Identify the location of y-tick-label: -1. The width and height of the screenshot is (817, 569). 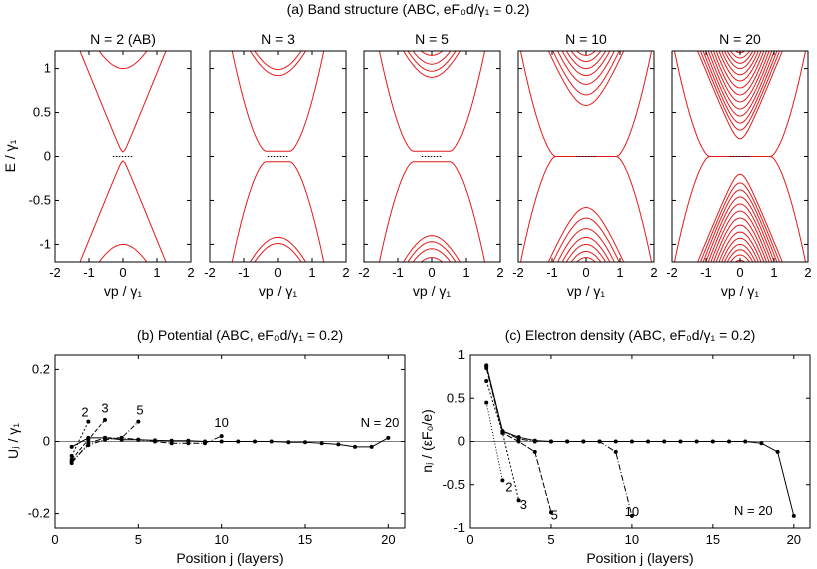
(459, 527).